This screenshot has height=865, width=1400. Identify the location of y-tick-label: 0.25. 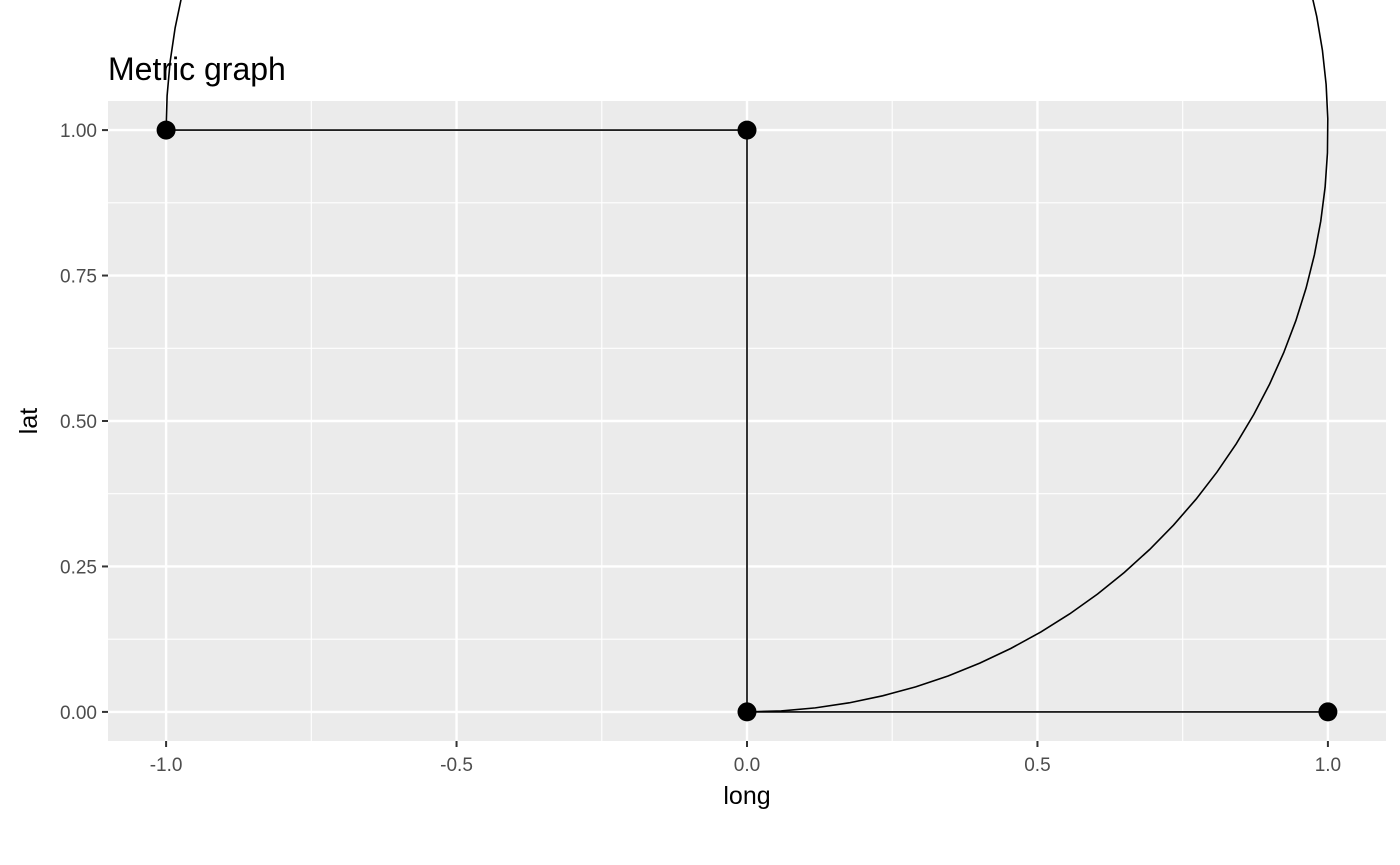
(78, 567).